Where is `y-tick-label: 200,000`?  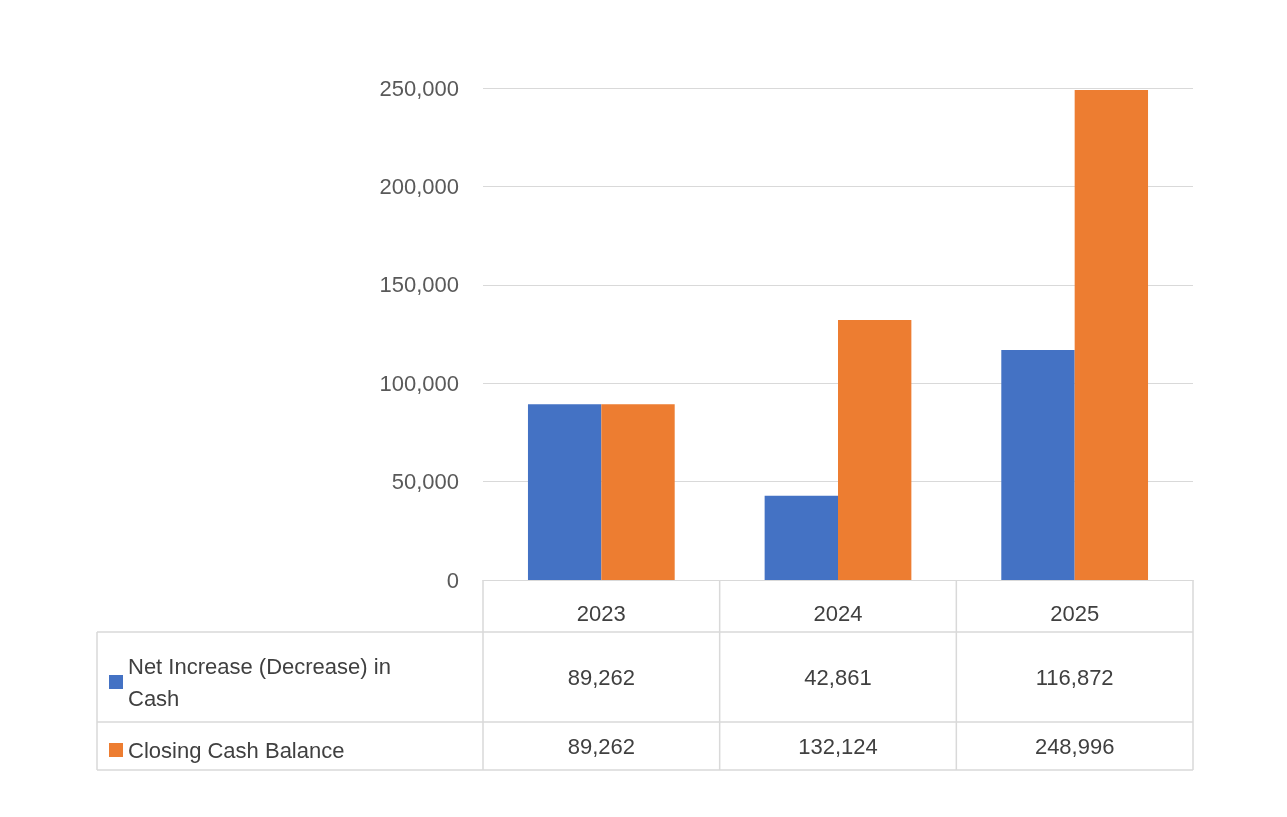 y-tick-label: 200,000 is located at coordinates (419, 186).